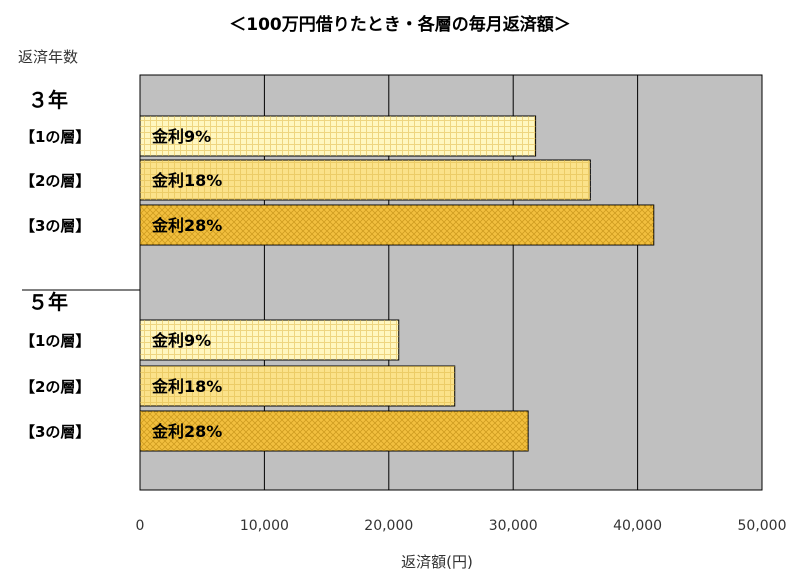 The width and height of the screenshot is (800, 578). What do you see at coordinates (400, 24) in the screenshot?
I see `chart-title: ＜100万円借りたとき・各層の毎月返済額＞` at bounding box center [400, 24].